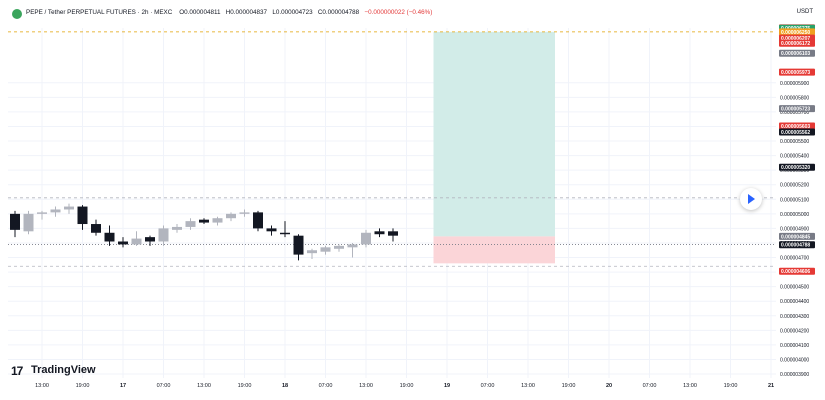 This screenshot has height=400, width=825. What do you see at coordinates (794, 346) in the screenshot?
I see `y-axis-tick-label: 0.000004100` at bounding box center [794, 346].